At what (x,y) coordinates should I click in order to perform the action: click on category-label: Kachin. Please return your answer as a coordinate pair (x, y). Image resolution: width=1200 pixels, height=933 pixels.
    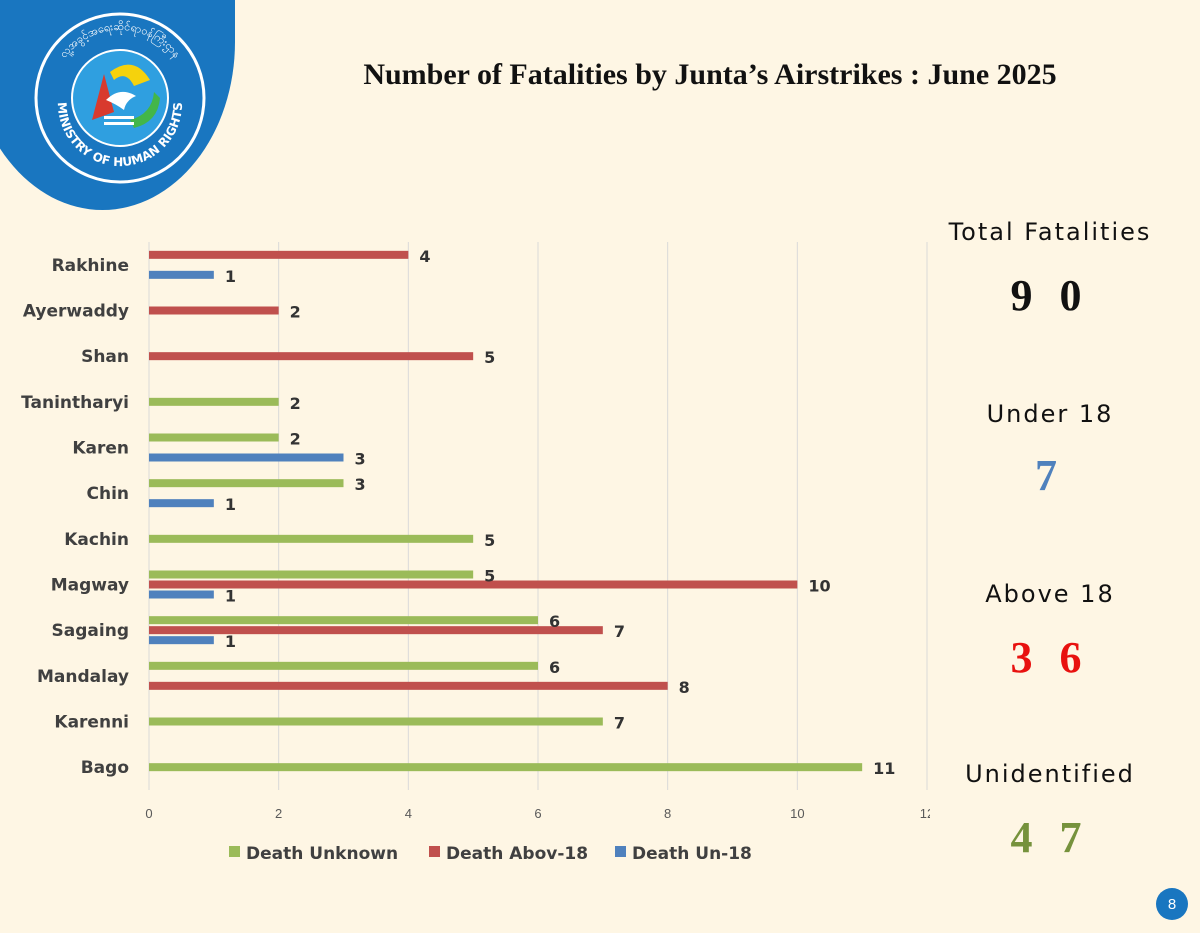
    Looking at the image, I should click on (96, 540).